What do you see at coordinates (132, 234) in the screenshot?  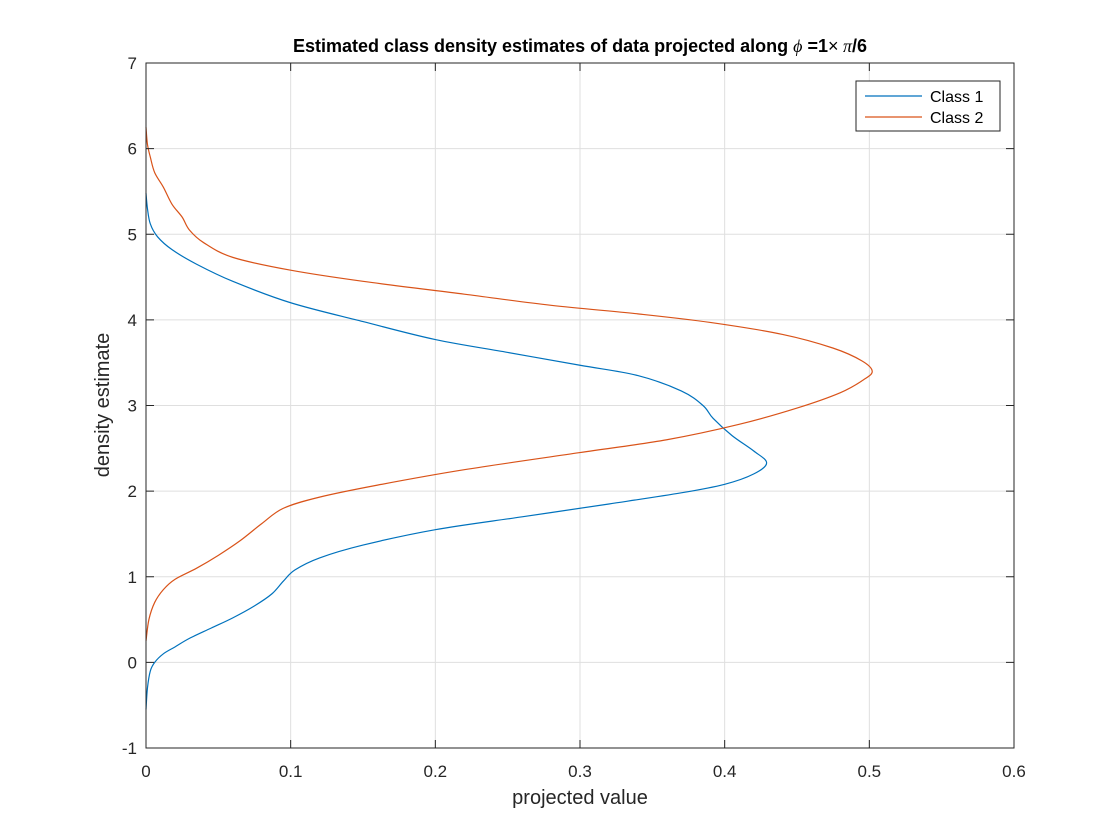 I see `y-tick-label: 5` at bounding box center [132, 234].